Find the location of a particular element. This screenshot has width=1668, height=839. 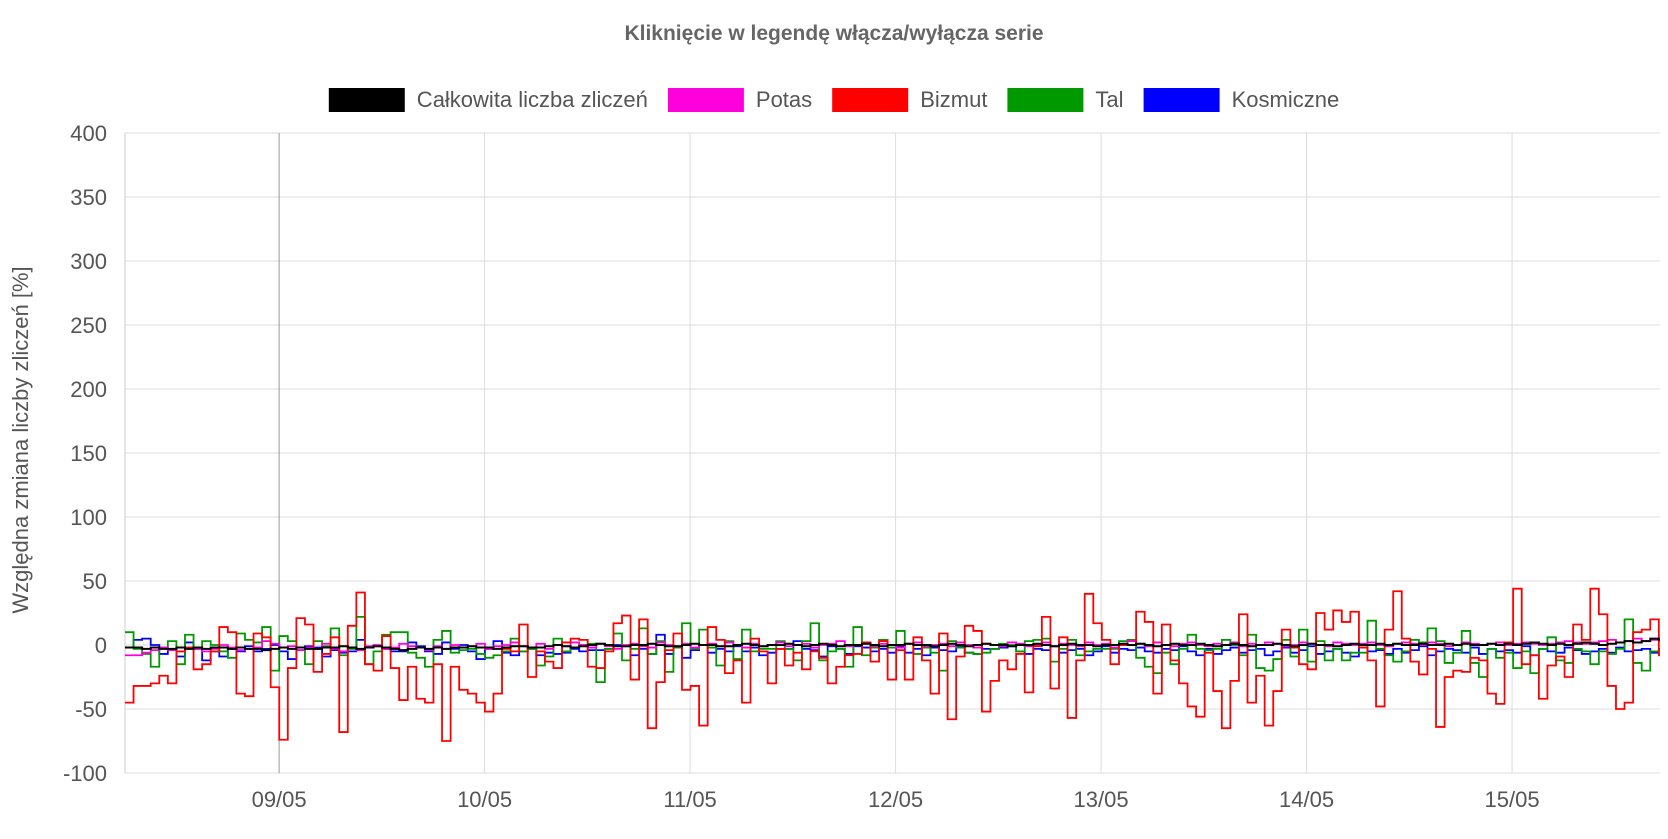

x-tick-label: 11/05 is located at coordinates (689, 799).